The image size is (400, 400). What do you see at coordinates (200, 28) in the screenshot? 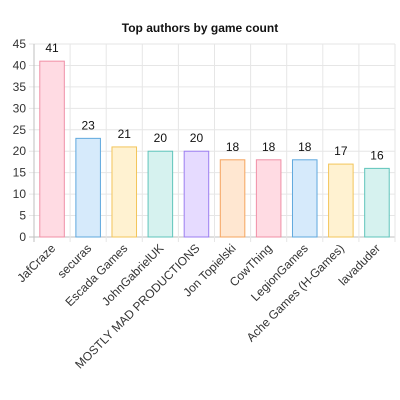
I see `chart-title: Top authors by game count` at bounding box center [200, 28].